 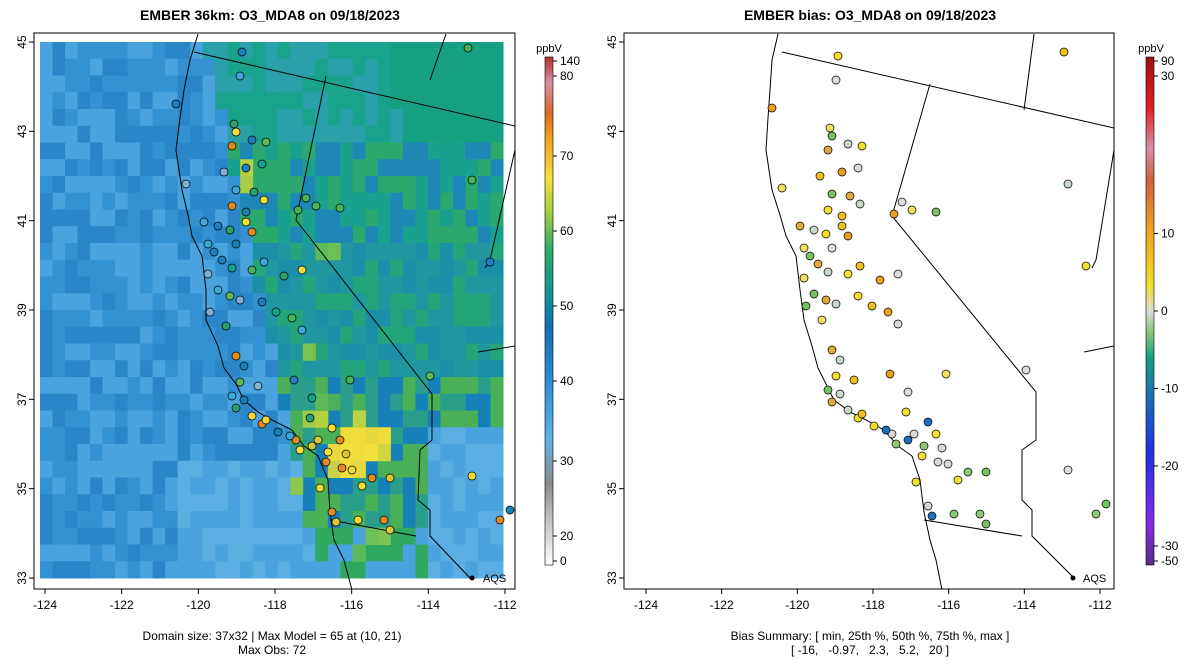 What do you see at coordinates (1150, 311) in the screenshot?
I see `right-colorbar-ramp` at bounding box center [1150, 311].